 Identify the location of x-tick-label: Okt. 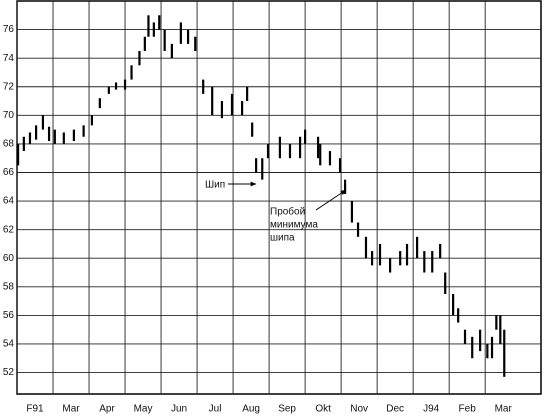
(323, 409).